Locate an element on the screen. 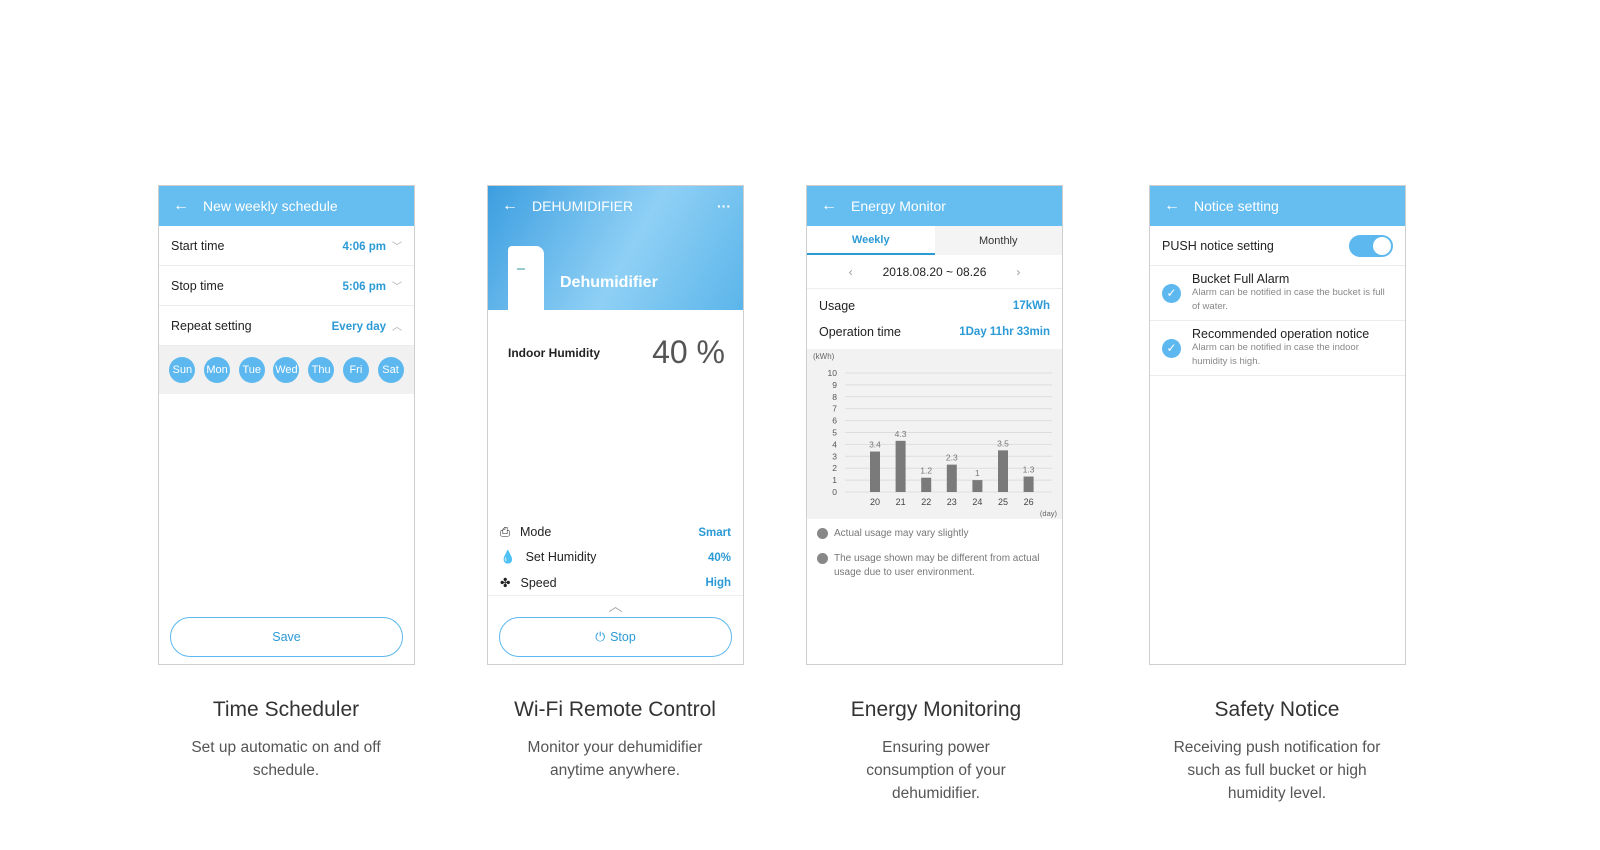  period-tabs: Weekly Monthly is located at coordinates (934, 240).